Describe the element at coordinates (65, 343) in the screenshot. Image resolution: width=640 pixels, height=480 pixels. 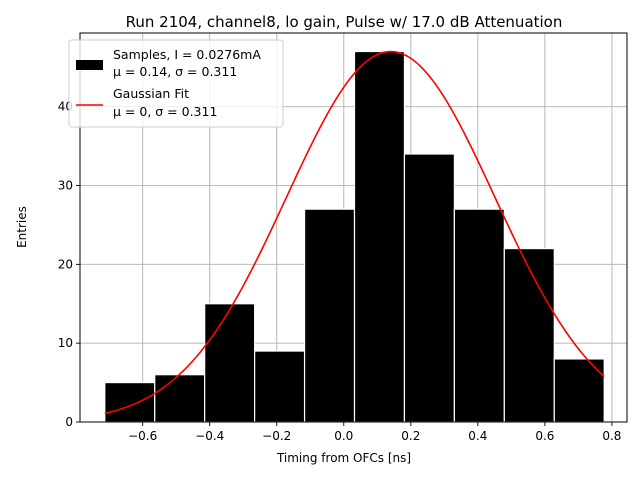
I see `y-tick-label: 10` at that location.